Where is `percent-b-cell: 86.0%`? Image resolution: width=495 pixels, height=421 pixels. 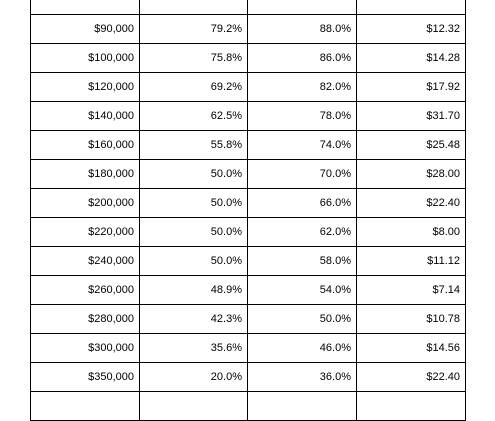
percent-b-cell: 86.0% is located at coordinates (302, 58).